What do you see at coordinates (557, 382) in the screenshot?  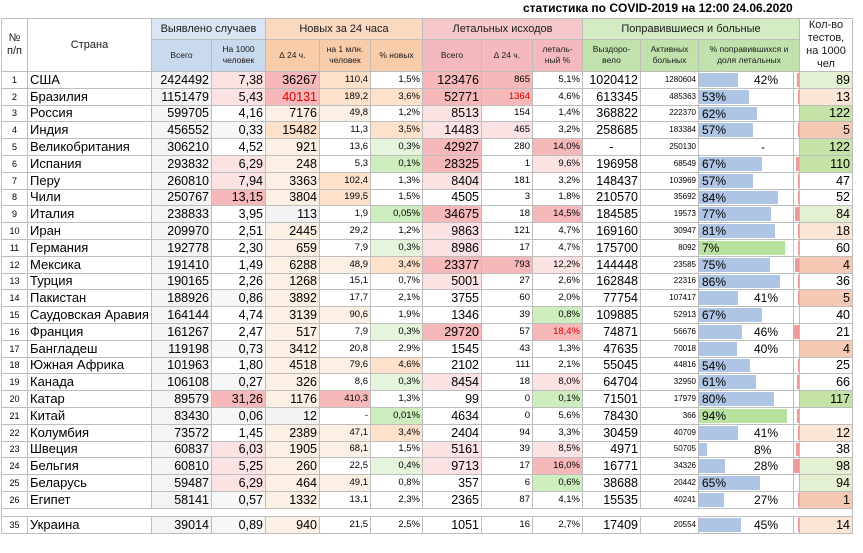 I see `lethal-pct: 8,0%` at bounding box center [557, 382].